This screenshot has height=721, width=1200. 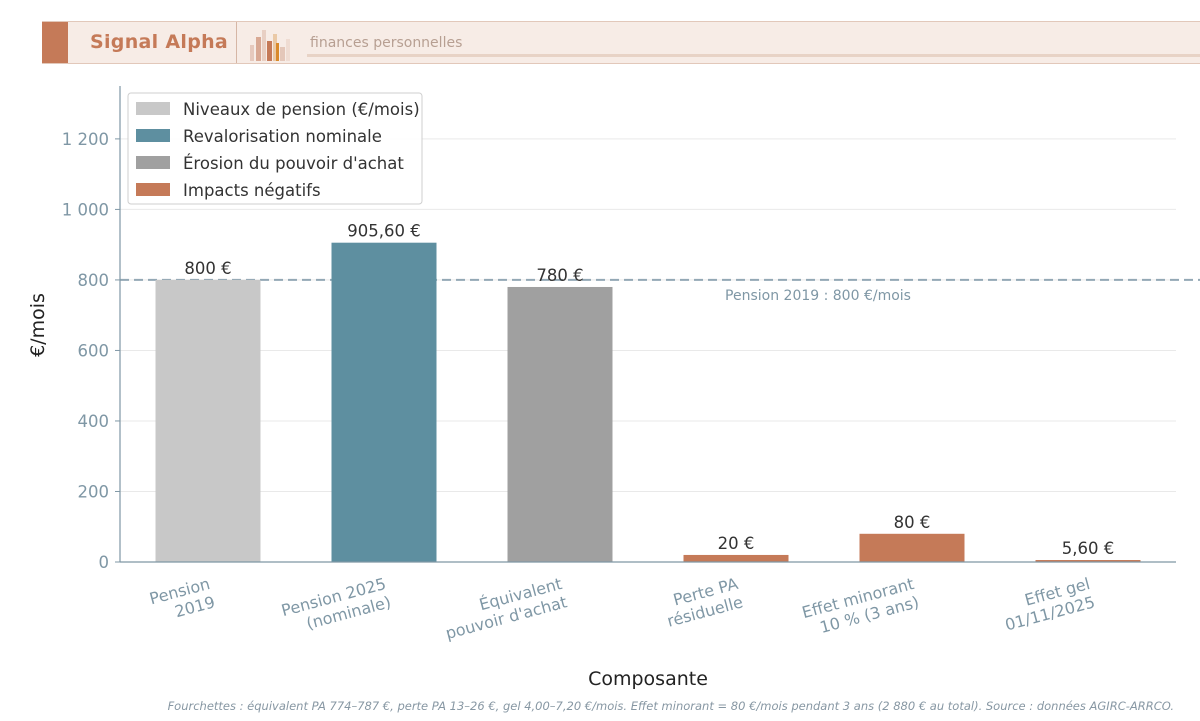 What do you see at coordinates (104, 562) in the screenshot?
I see `y-tick-label: 0` at bounding box center [104, 562].